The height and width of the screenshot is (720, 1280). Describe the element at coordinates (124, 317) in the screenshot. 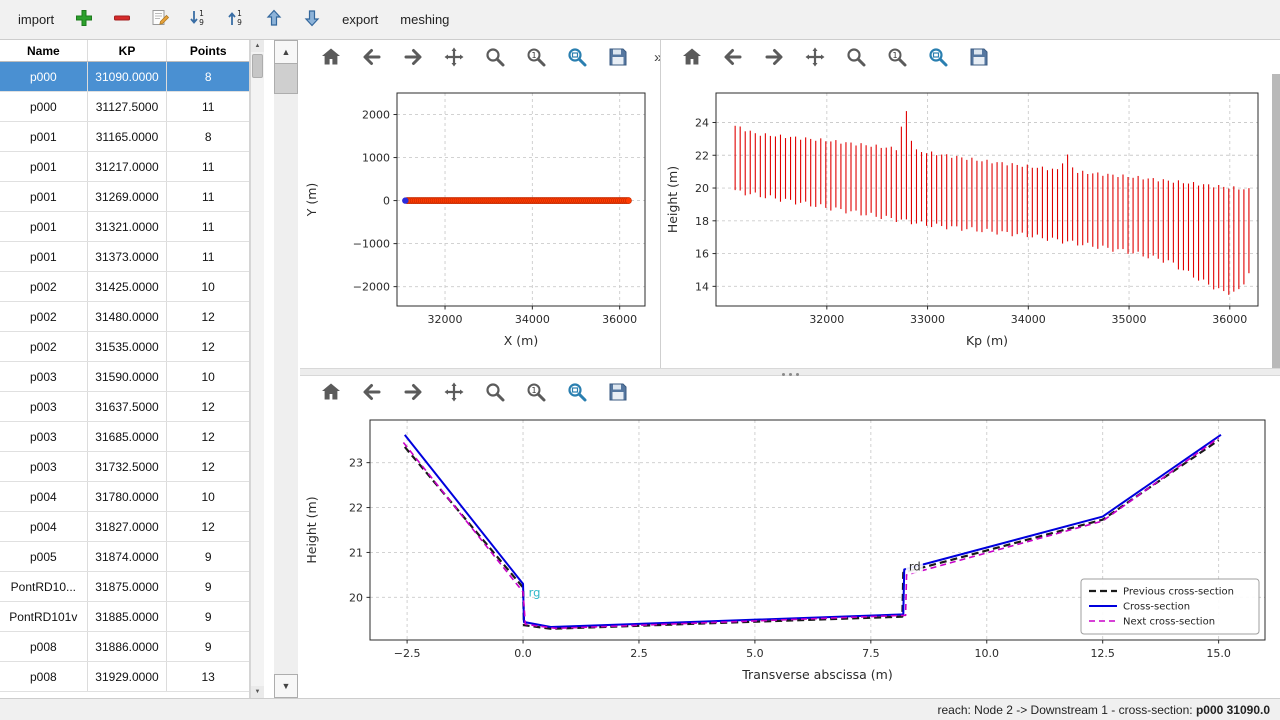

I see `table-row: p002 31480.0000 12` at that location.